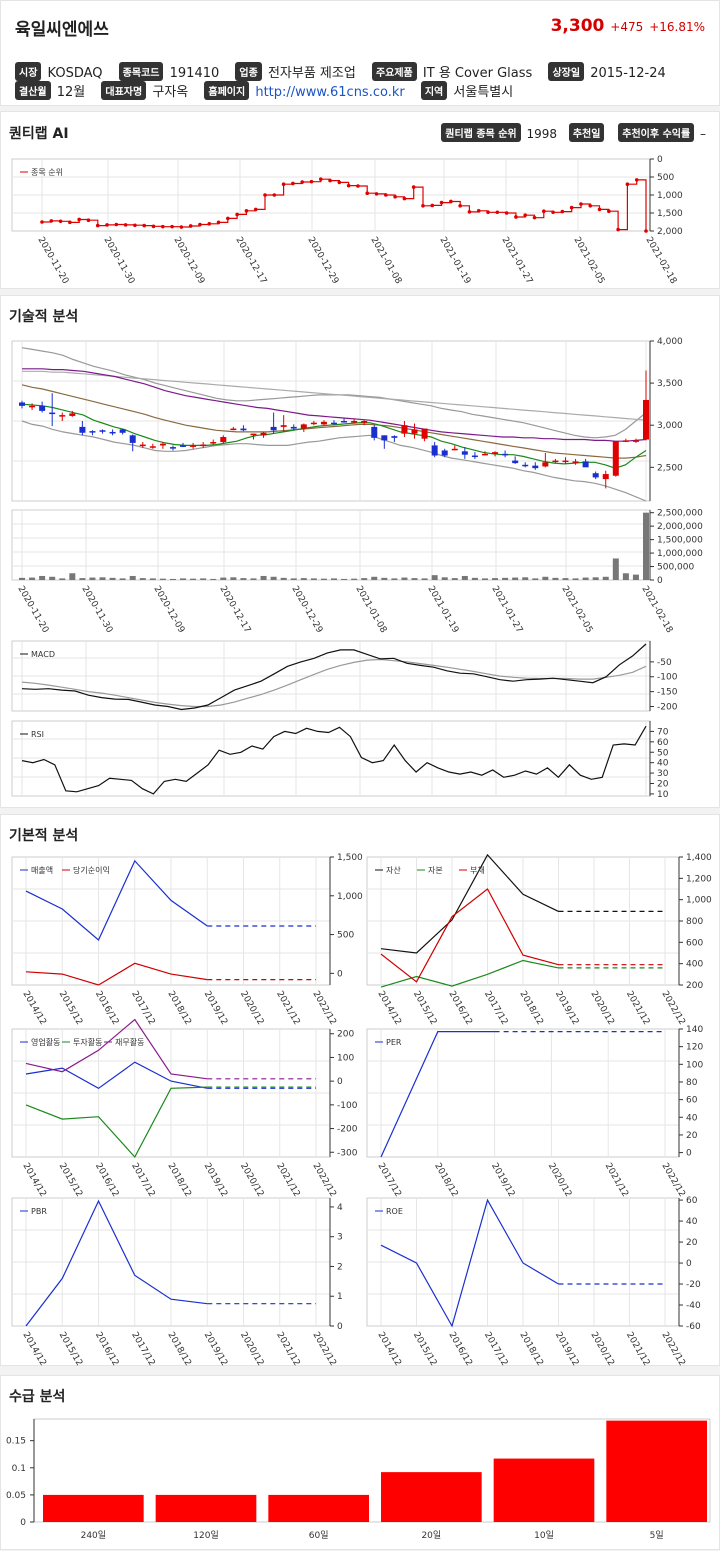  Describe the element at coordinates (47, 172) in the screenshot. I see `rank-chart-legend-label: 종목 순위` at that location.